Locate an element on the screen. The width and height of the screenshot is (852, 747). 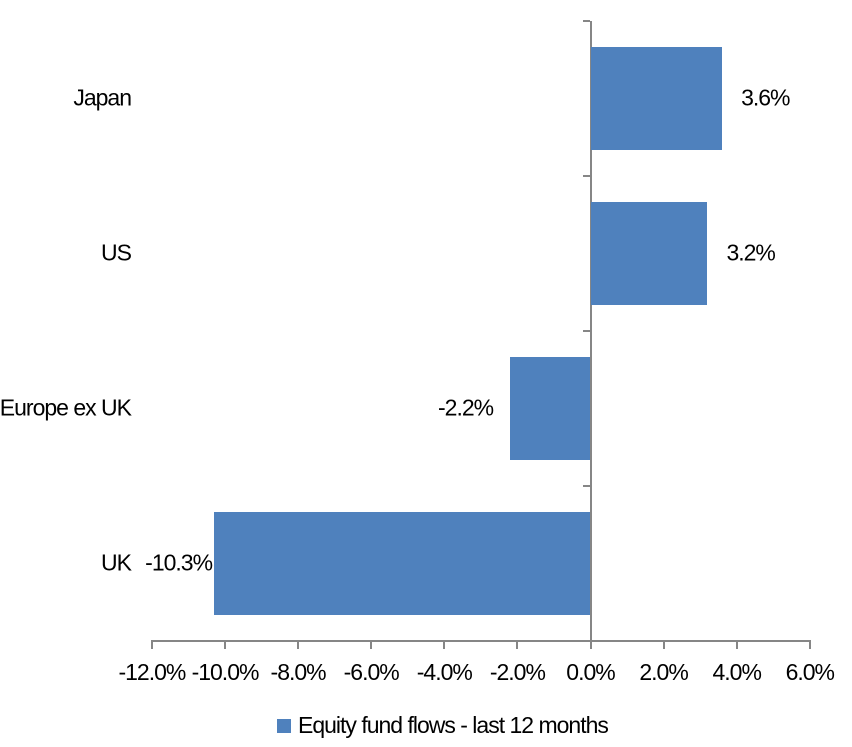
value-axis-tick-label: -12.0% is located at coordinates (152, 672).